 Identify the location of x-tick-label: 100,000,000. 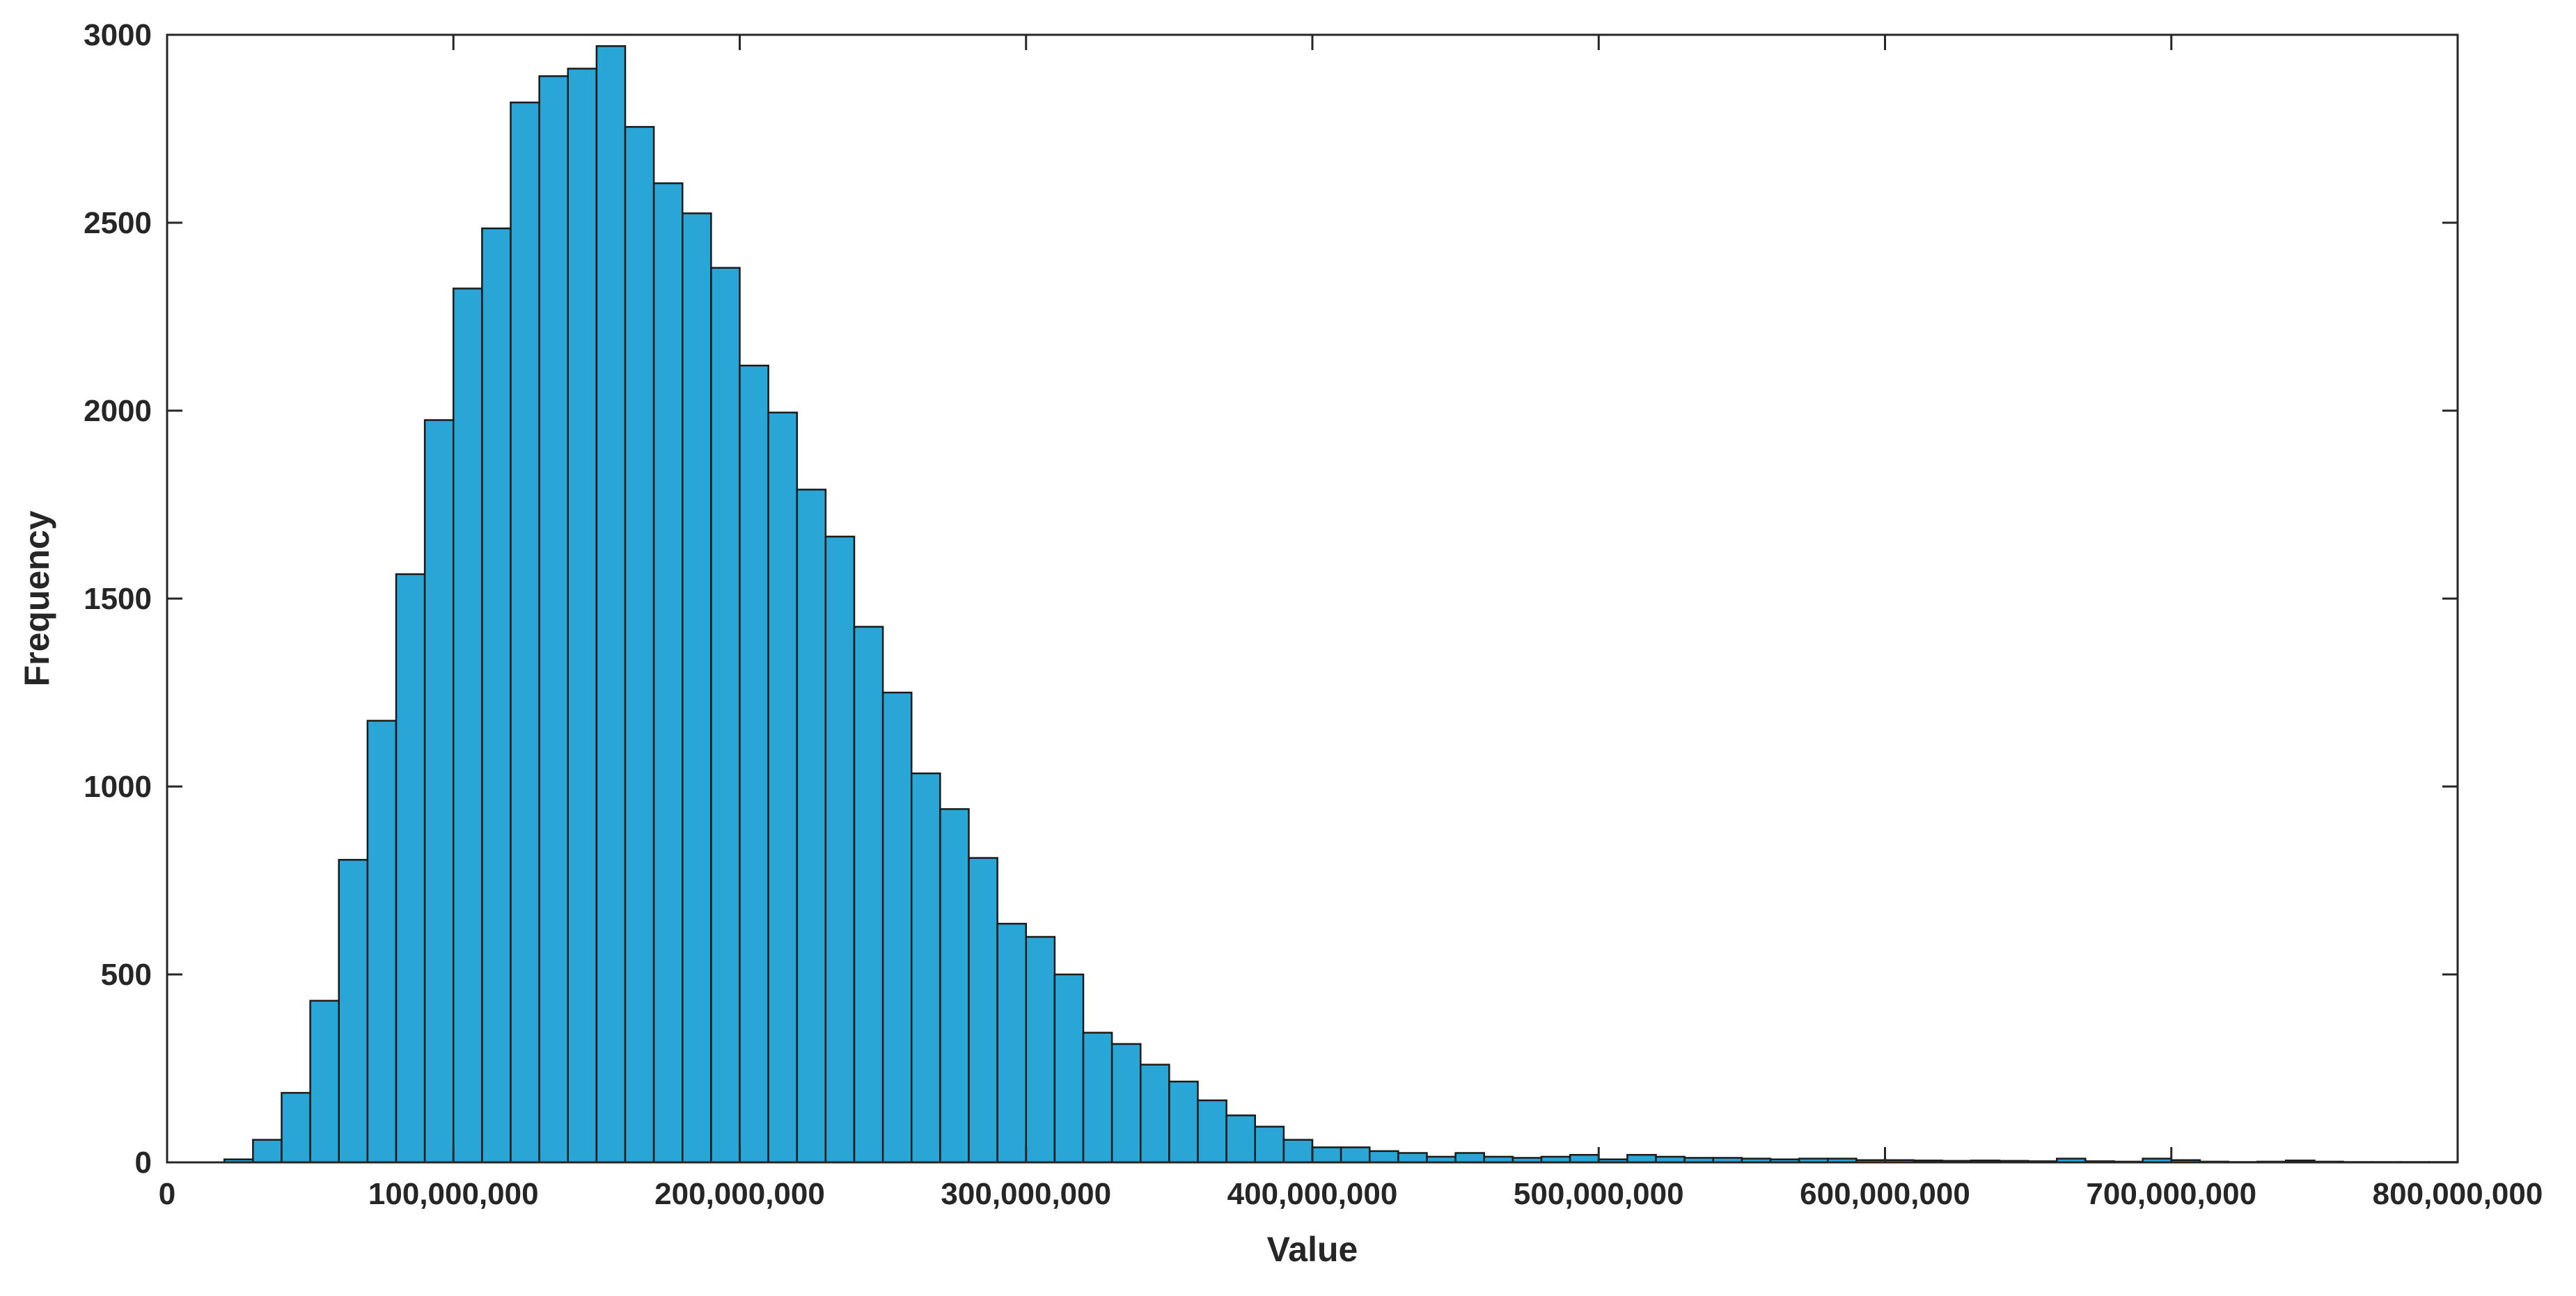
(453, 1194).